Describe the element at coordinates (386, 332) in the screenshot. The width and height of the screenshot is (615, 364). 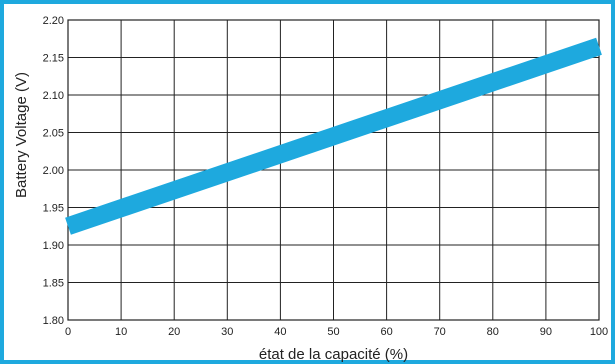
I see `x-tick-label: 60` at that location.